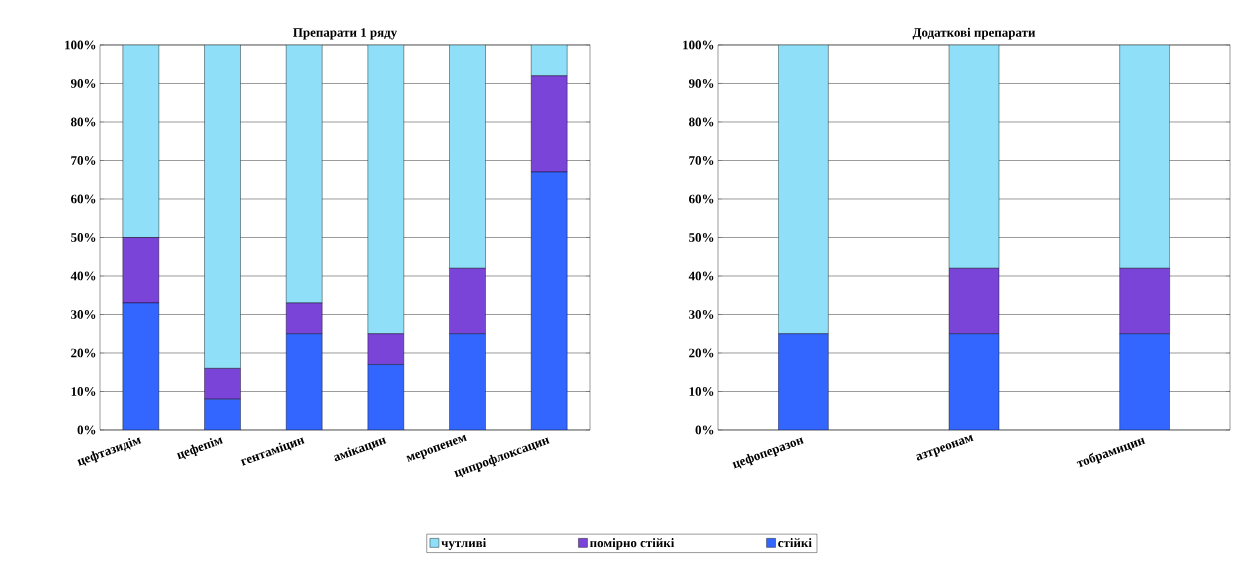 The height and width of the screenshot is (569, 1238). Describe the element at coordinates (345, 34) in the screenshot. I see `chart-title: Препарати 1 ряду` at that location.